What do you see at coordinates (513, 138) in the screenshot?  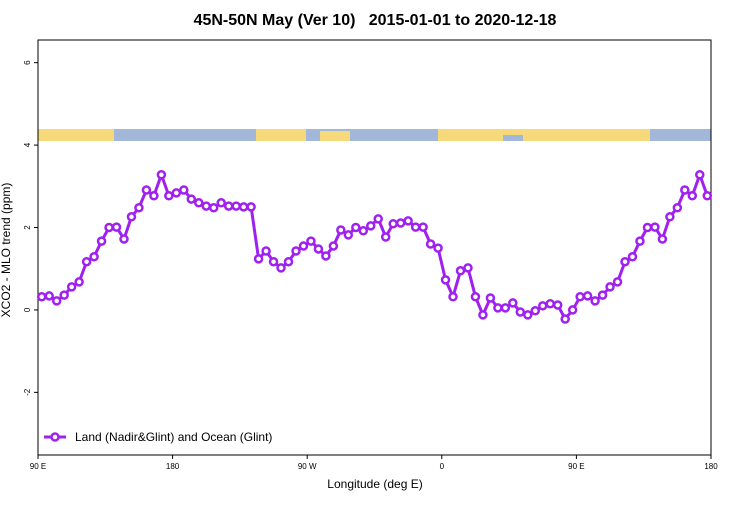 I see `ocean-strip` at bounding box center [513, 138].